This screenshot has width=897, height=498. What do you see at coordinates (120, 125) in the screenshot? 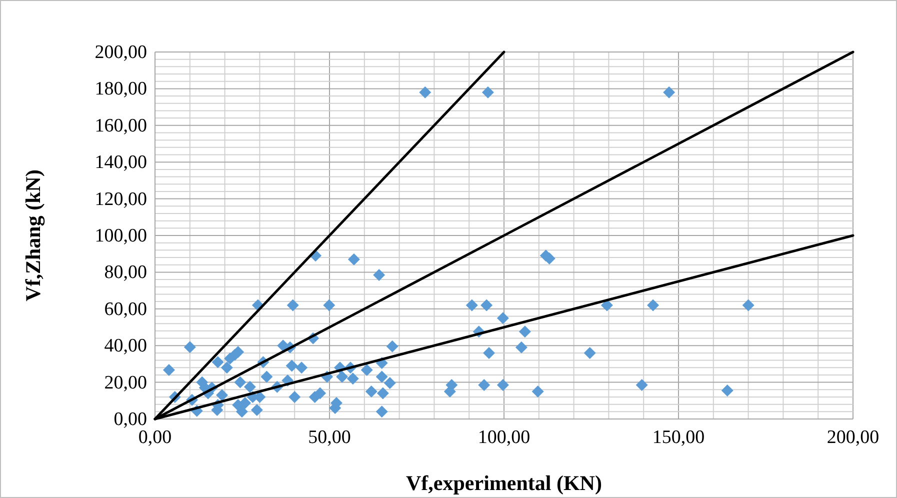
I see `y-tick-label: 160,00` at bounding box center [120, 125].